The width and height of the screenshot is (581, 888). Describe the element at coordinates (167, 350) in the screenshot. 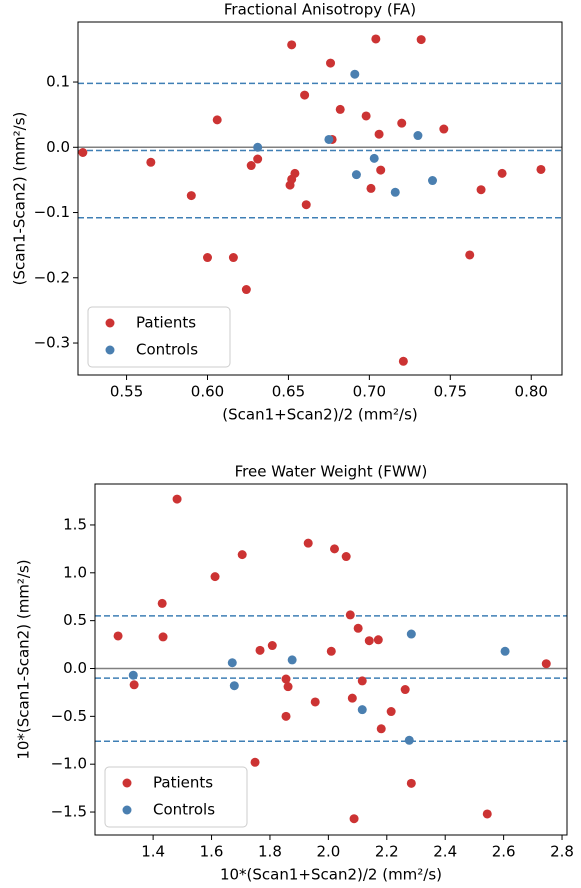

I see `legend-label: Controls` at that location.